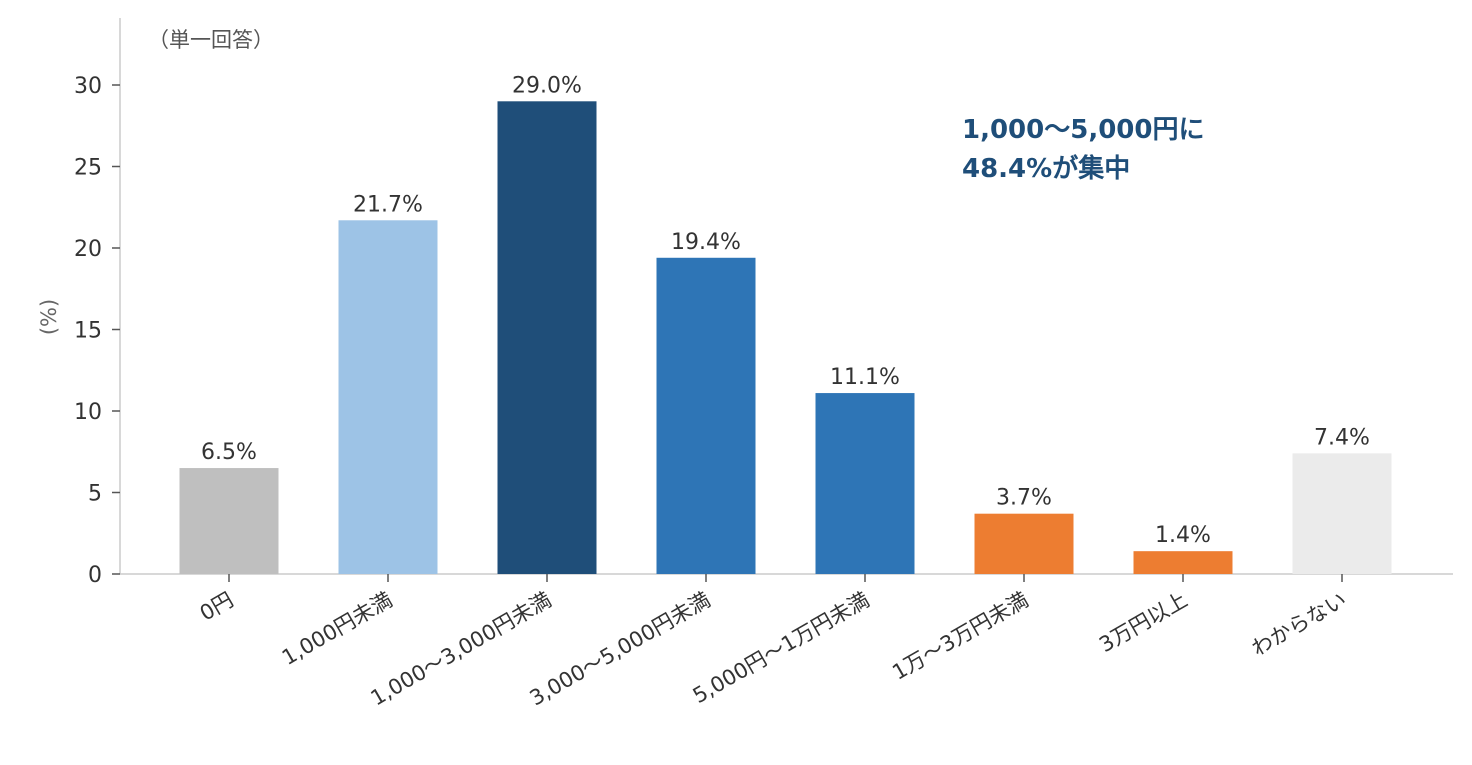 This screenshot has height=765, width=1472. Describe the element at coordinates (88, 412) in the screenshot. I see `y-tick-label: 10` at that location.